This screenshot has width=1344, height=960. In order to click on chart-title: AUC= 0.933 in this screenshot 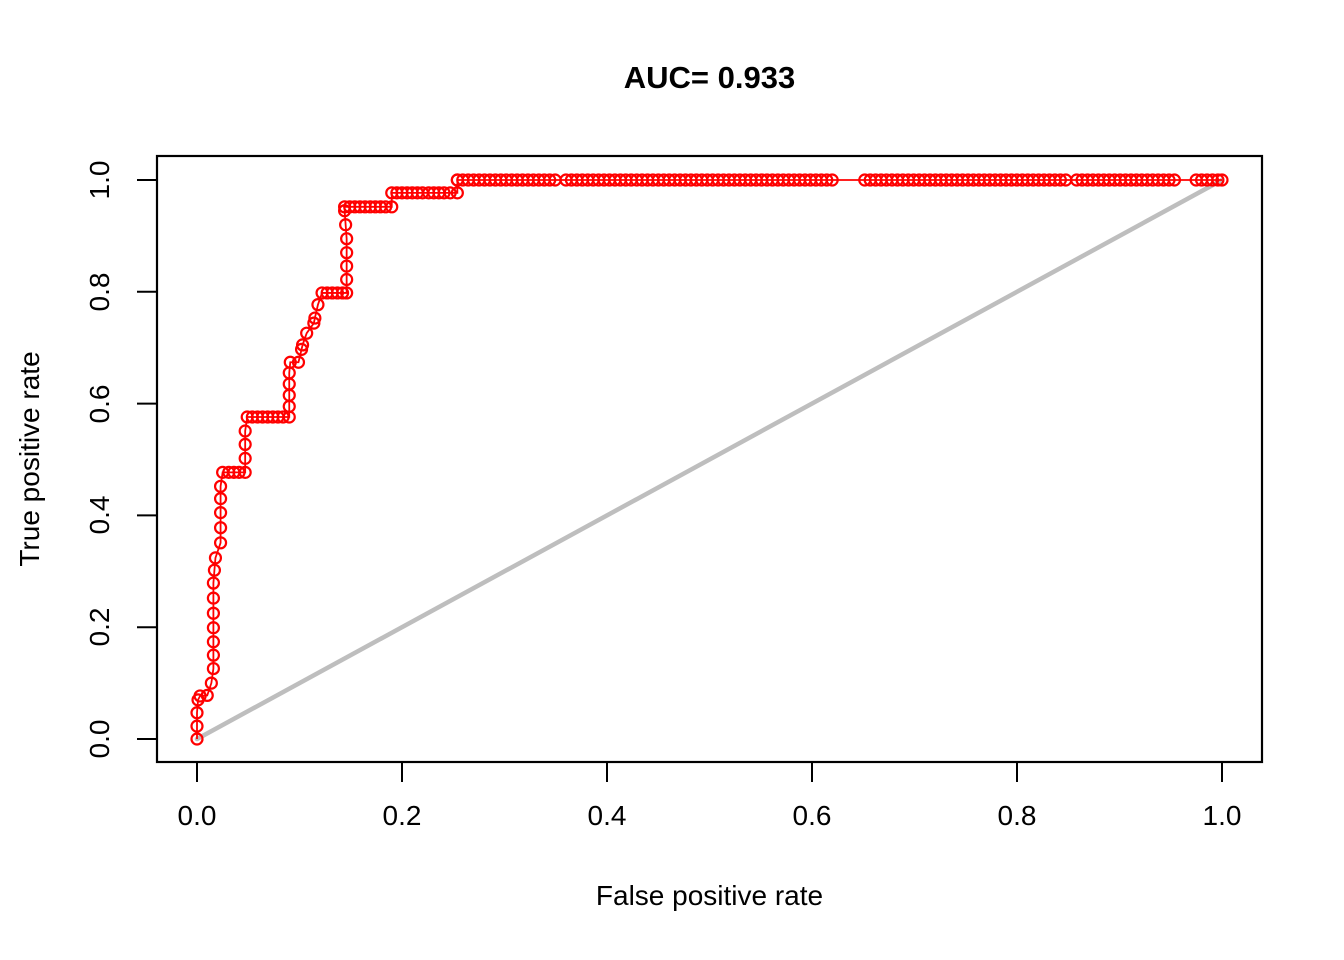, I will do `click(709, 77)`.